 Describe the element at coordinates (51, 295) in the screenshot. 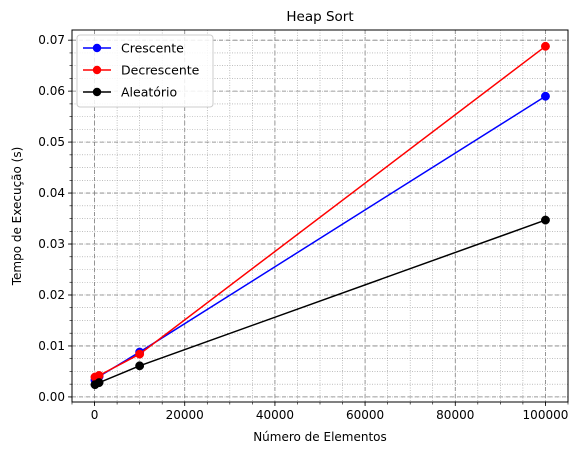

I see `y-tick-label: 0.02` at that location.